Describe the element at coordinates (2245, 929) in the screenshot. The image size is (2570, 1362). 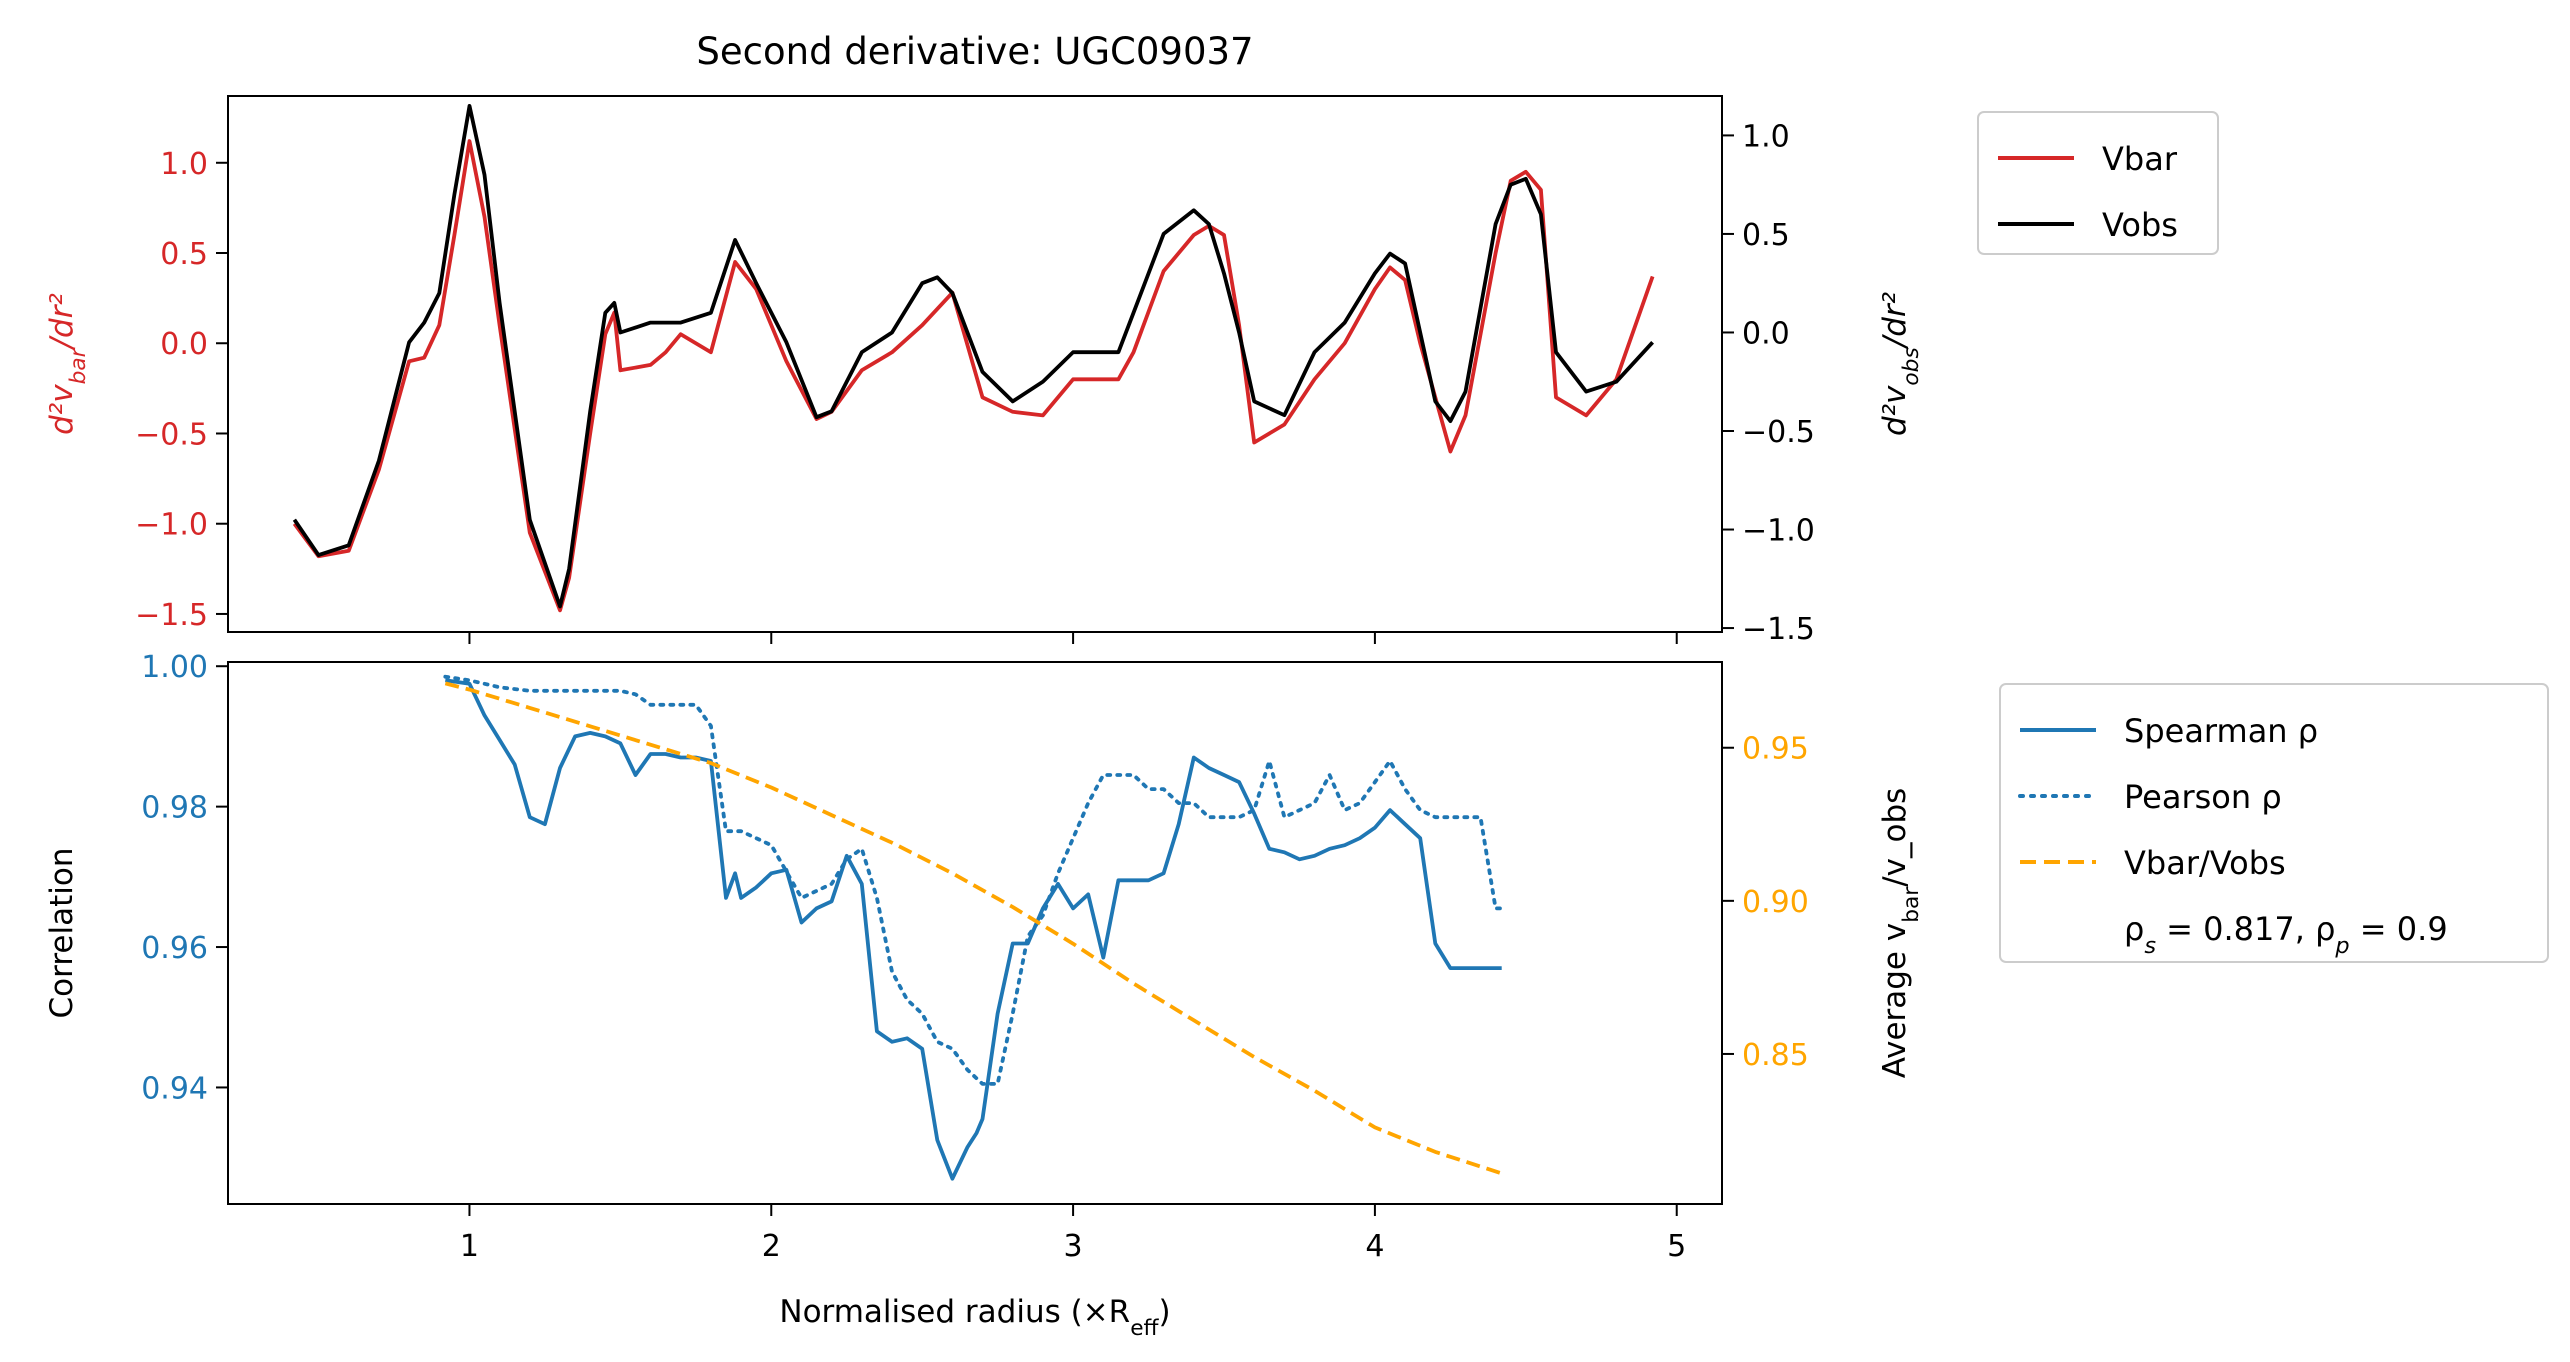
I see `legend-label-part: = 0.817, ρ` at that location.